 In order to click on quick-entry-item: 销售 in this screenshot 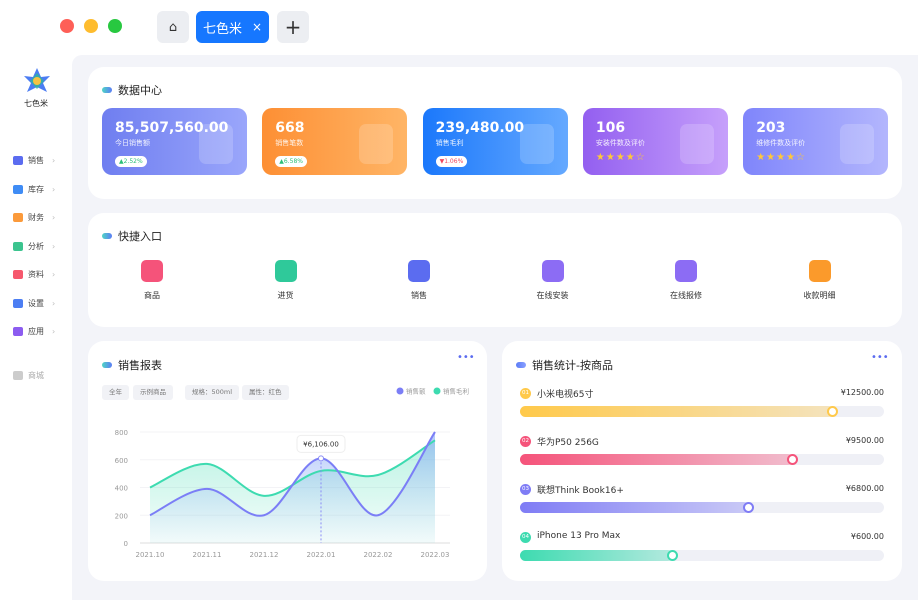, I will do `click(419, 280)`.